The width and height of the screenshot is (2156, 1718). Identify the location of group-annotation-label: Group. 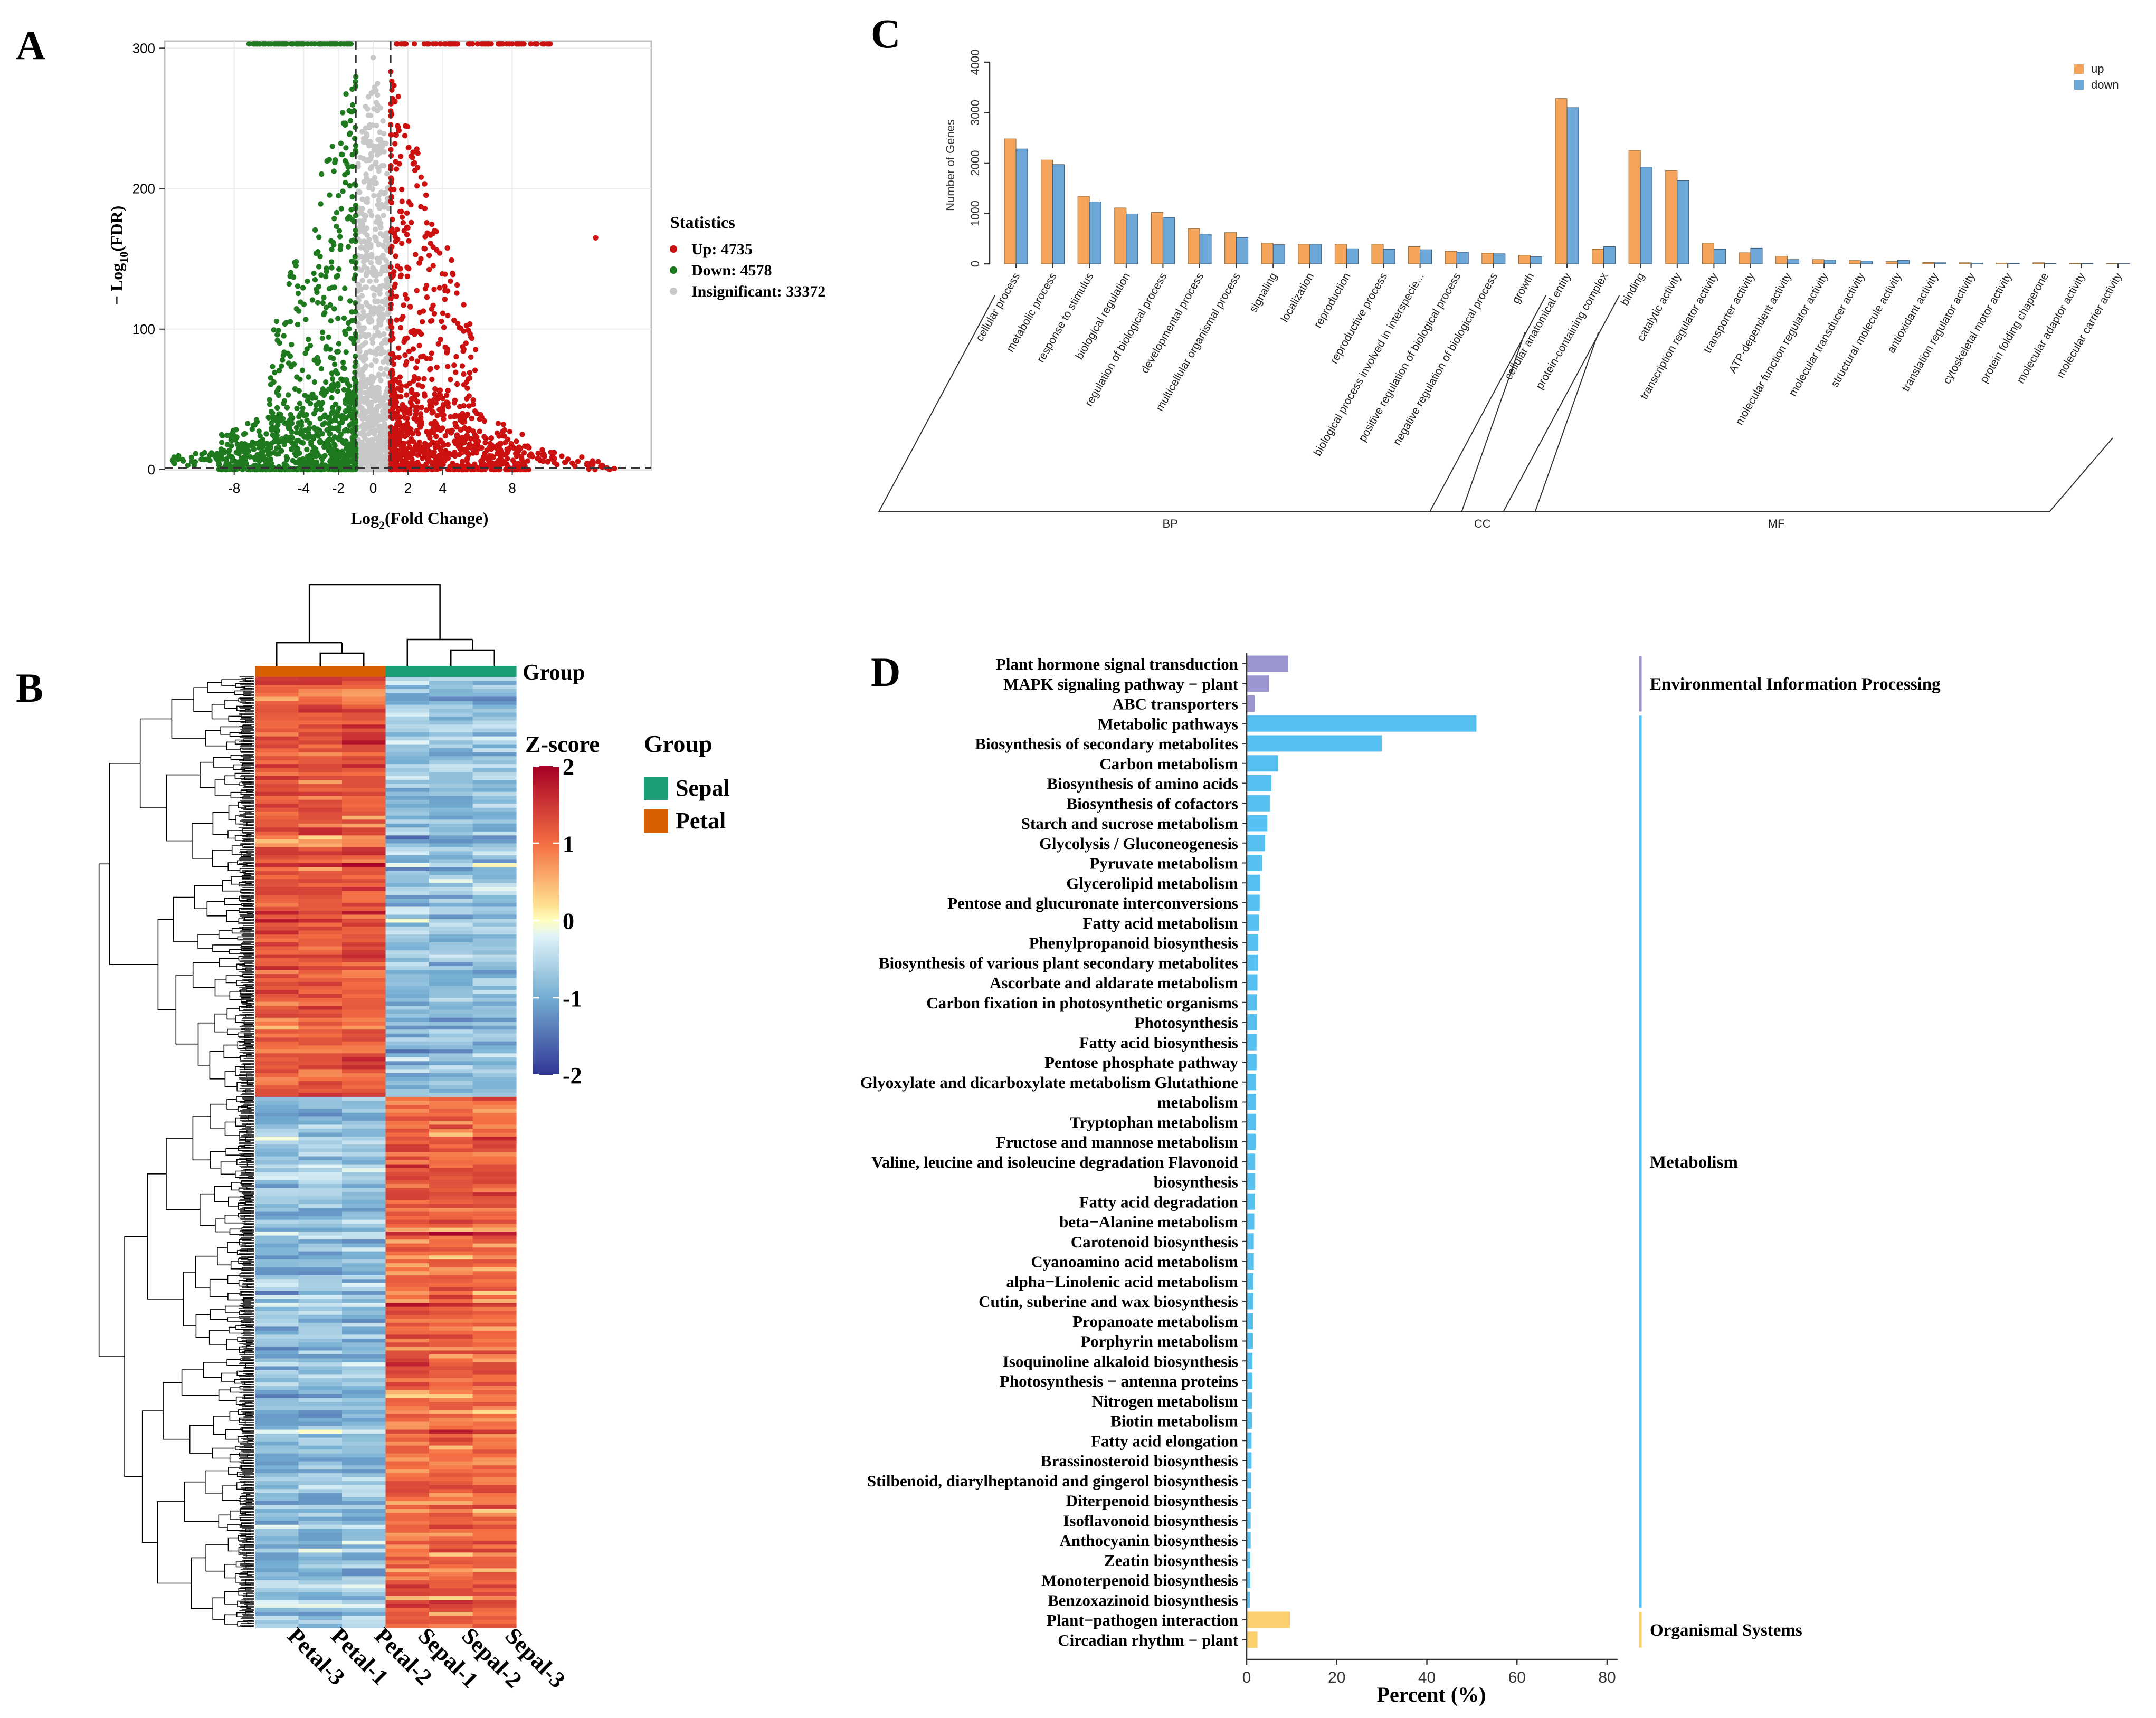
(554, 673).